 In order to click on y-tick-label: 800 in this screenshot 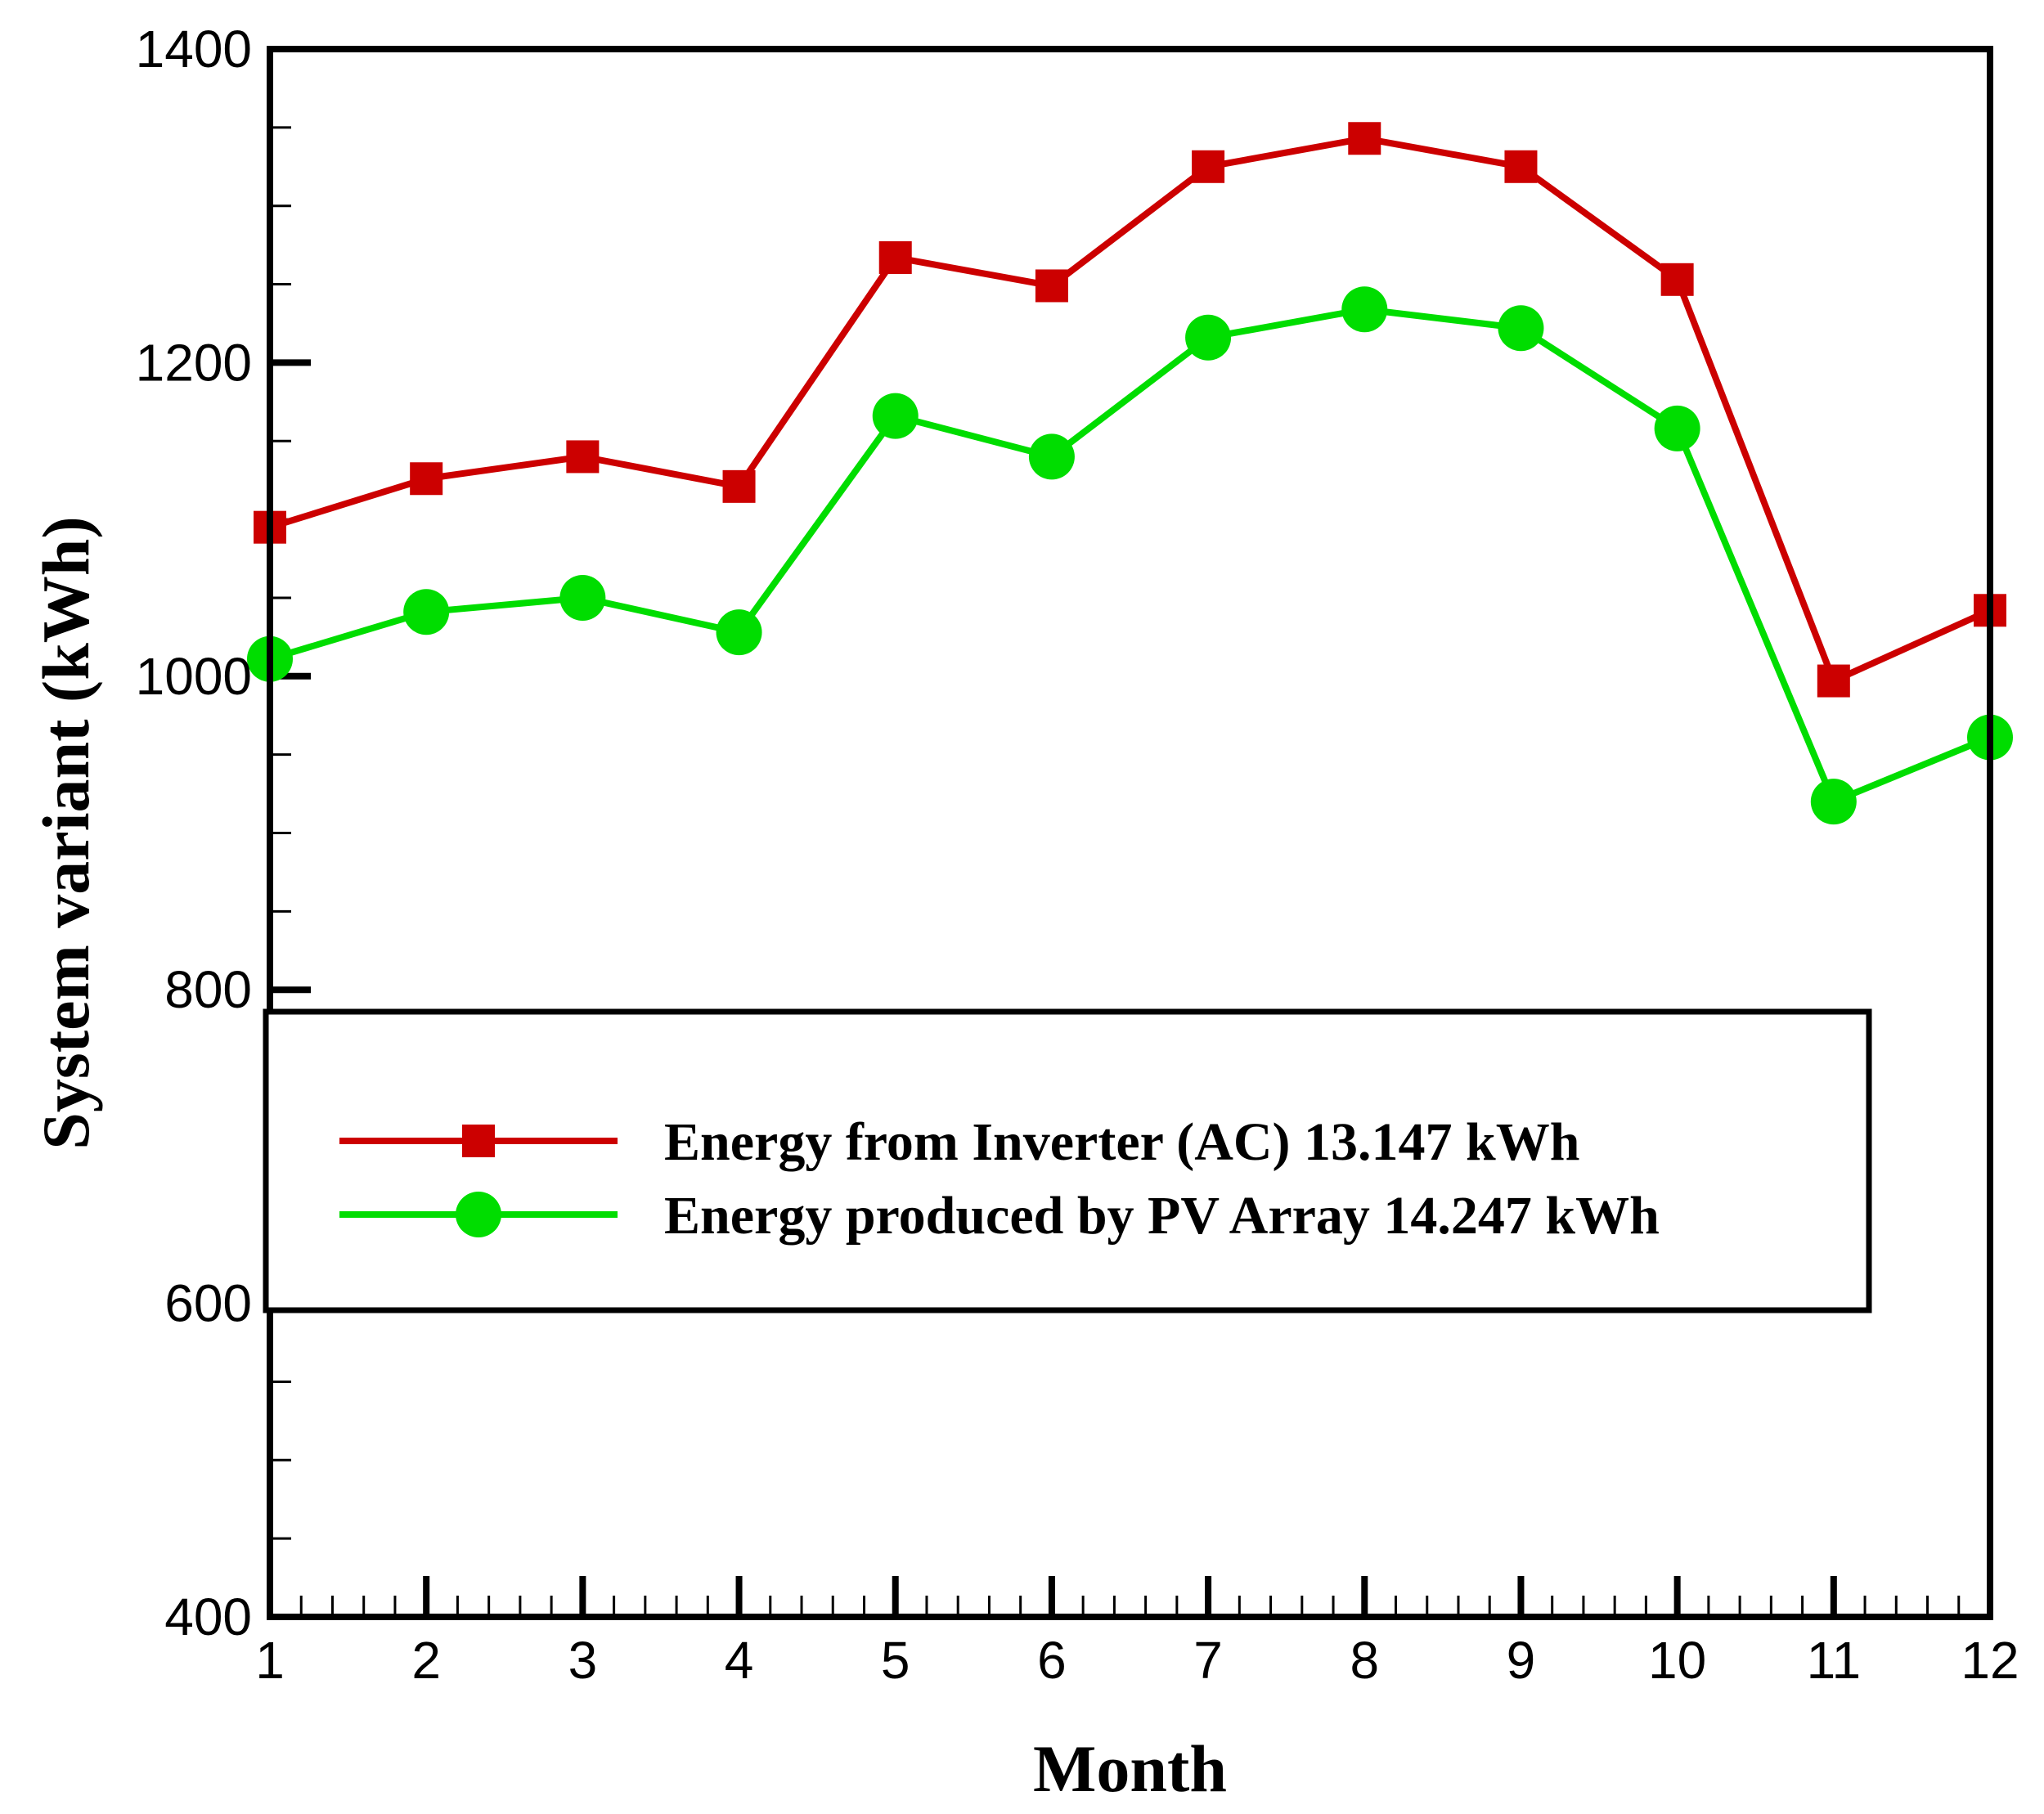, I will do `click(208, 989)`.